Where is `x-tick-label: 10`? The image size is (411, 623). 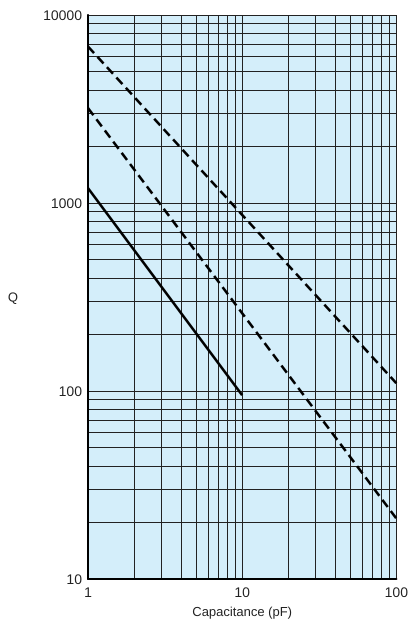
x-tick-label: 10 is located at coordinates (242, 592).